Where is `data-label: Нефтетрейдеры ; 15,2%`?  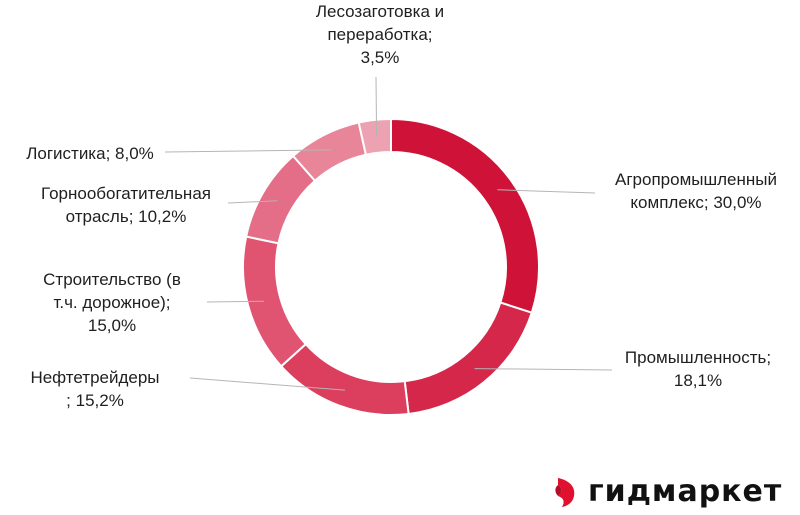
data-label: Нефтетрейдеры ; 15,2% is located at coordinates (95, 389).